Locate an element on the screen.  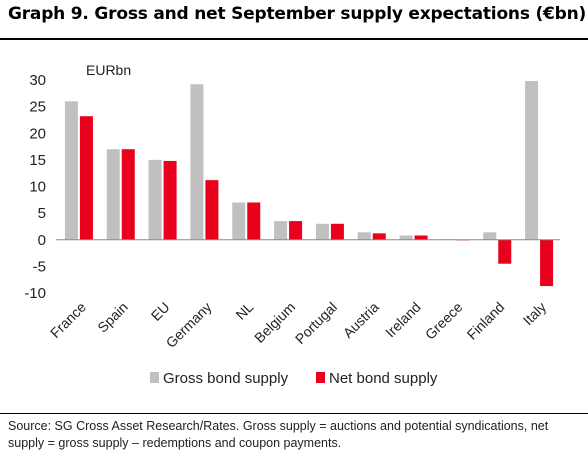
x-category-label: Ireland is located at coordinates (403, 320).